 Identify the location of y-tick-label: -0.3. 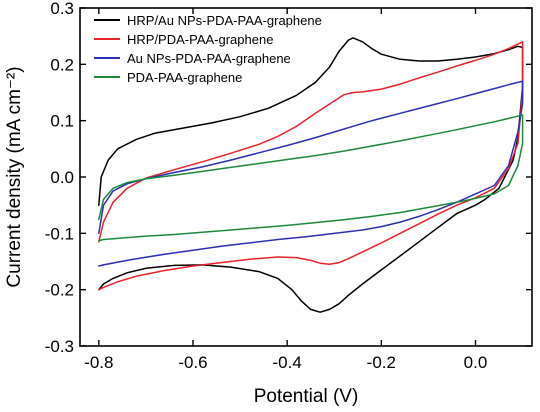
(59, 346).